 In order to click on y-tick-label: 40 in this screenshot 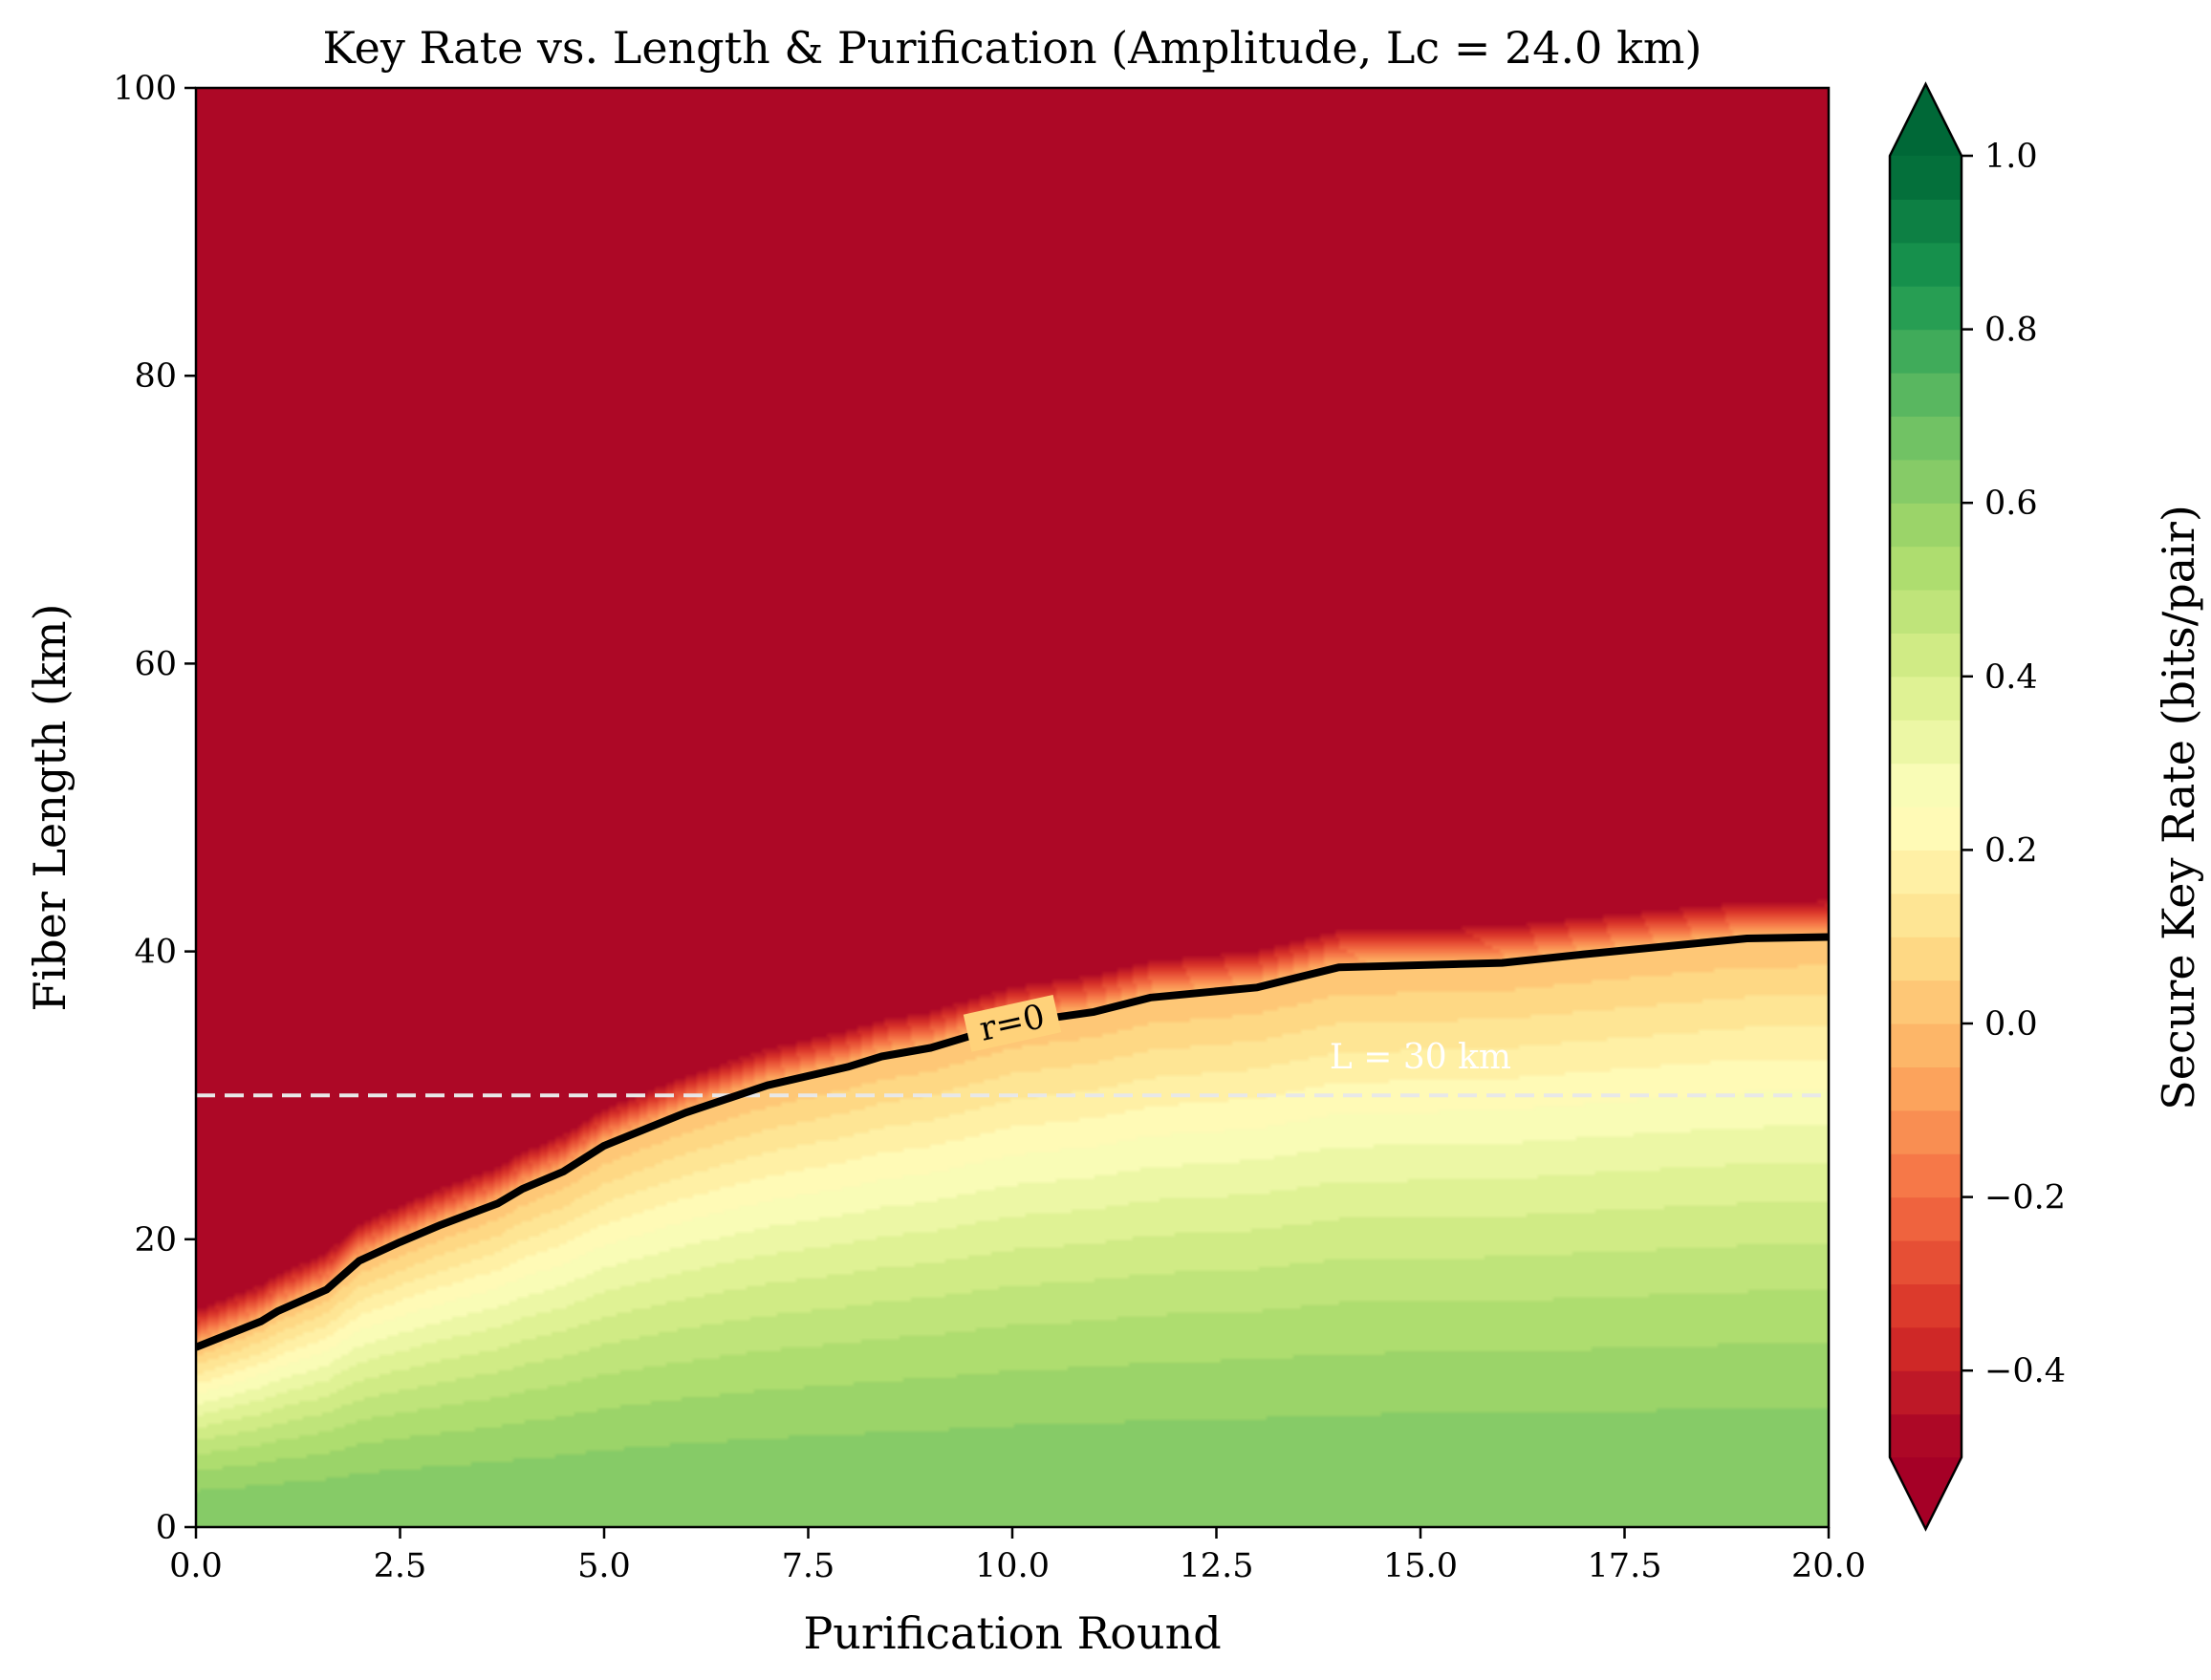, I will do `click(156, 953)`.